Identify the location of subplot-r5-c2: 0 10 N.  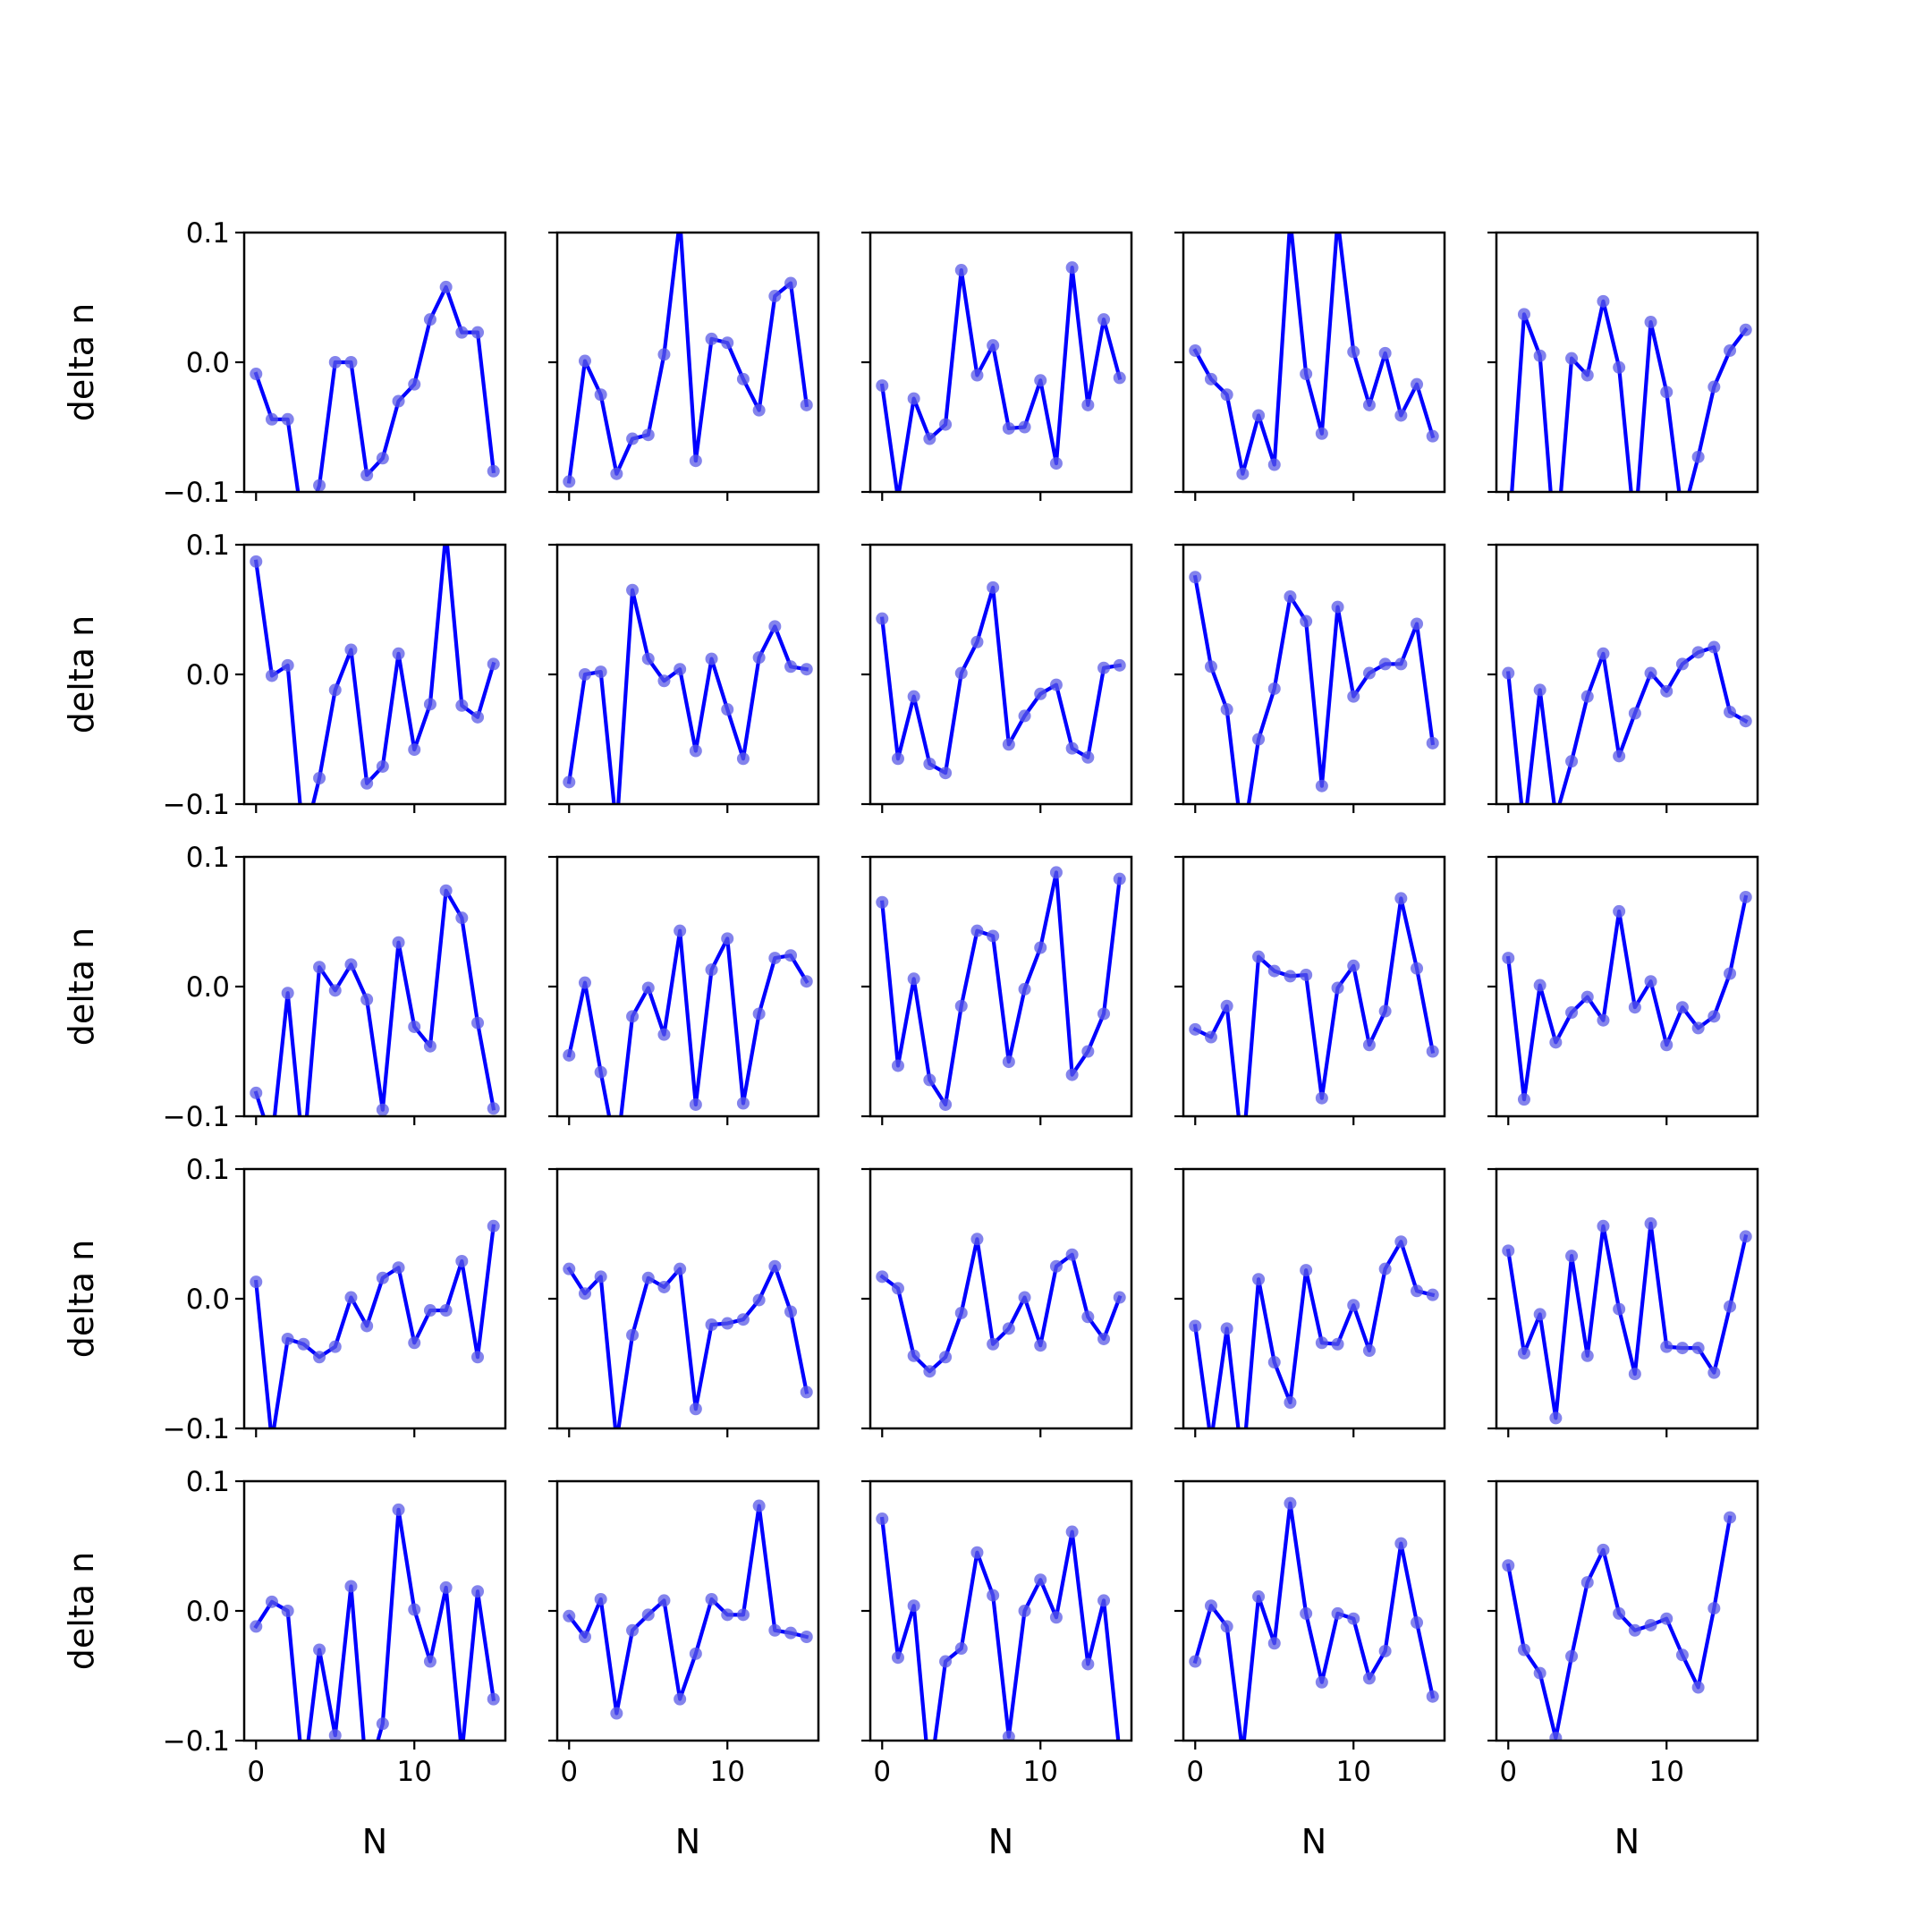
(684, 1670).